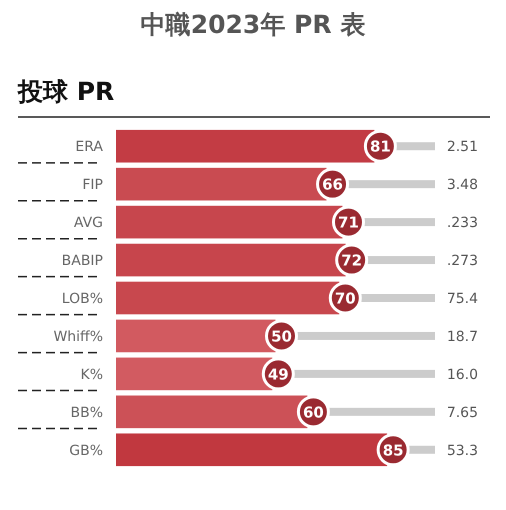 This screenshot has width=506, height=510. Describe the element at coordinates (82, 299) in the screenshot. I see `y-tick-label: LOB%` at that location.